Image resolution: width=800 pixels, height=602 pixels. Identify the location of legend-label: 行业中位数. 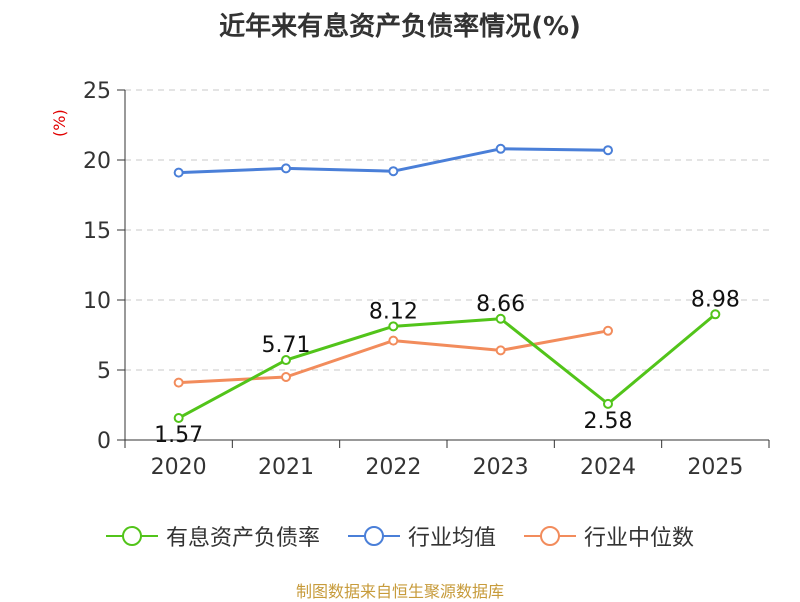
(639, 538).